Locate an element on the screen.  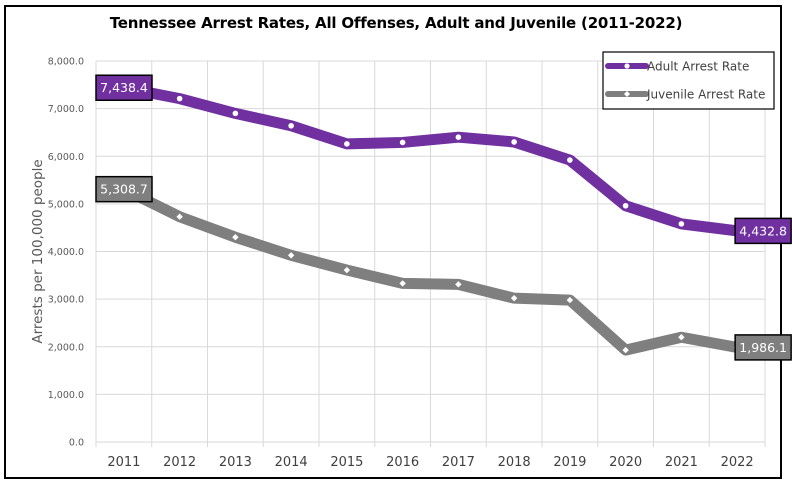
data-label: 4,432.8 is located at coordinates (763, 231).